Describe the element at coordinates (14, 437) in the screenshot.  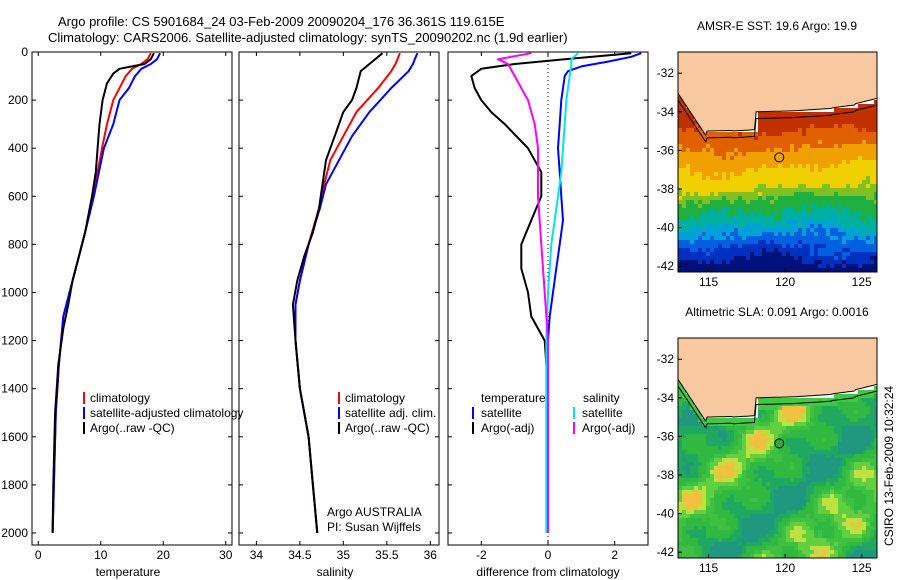
I see `y-tick-label: 1600` at that location.